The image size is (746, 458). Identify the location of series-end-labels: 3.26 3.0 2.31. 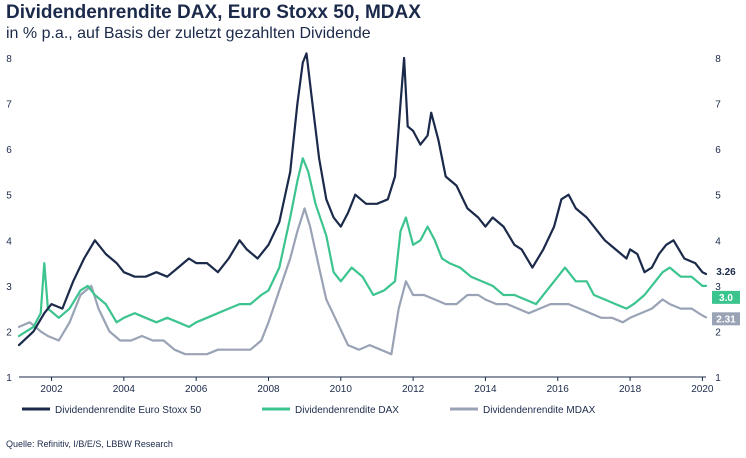
(726, 295).